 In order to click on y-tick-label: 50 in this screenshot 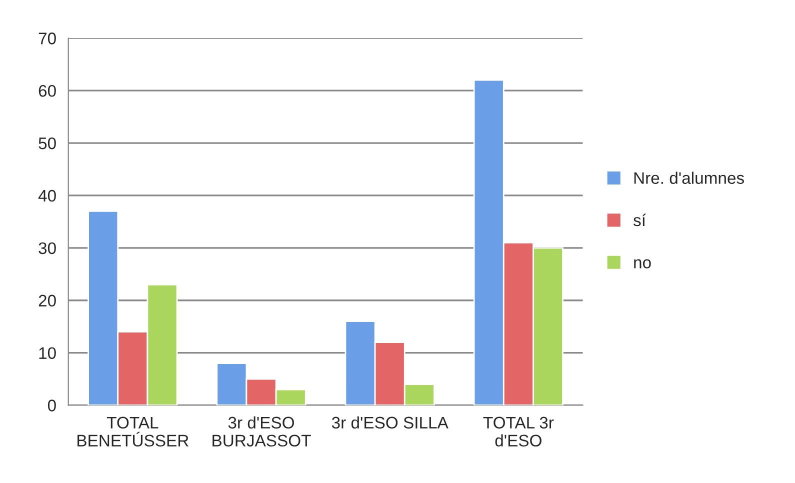, I will do `click(47, 143)`.